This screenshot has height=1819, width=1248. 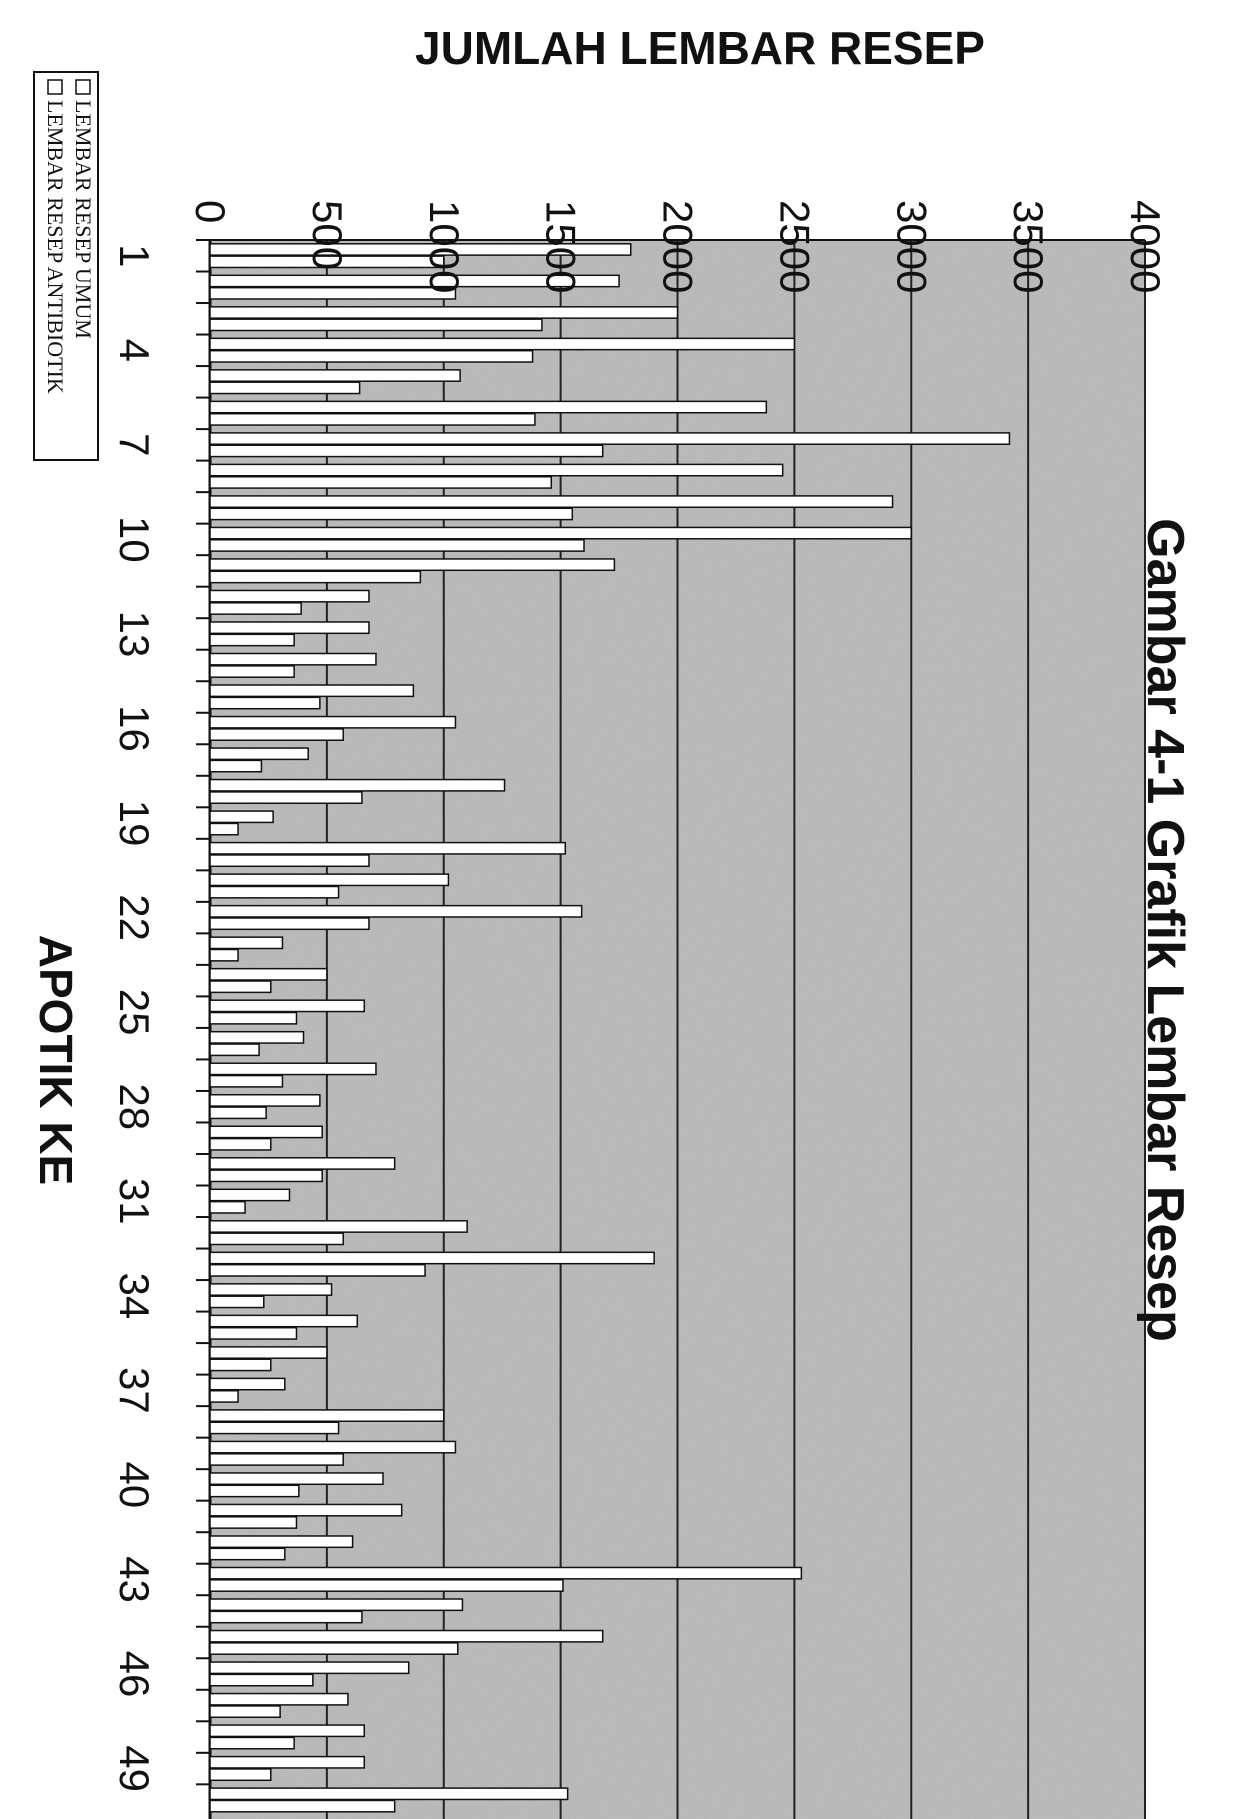 What do you see at coordinates (55, 247) in the screenshot?
I see `legend-label-antibiotik: LEMBAR RESEP ANTIBIOTIK` at bounding box center [55, 247].